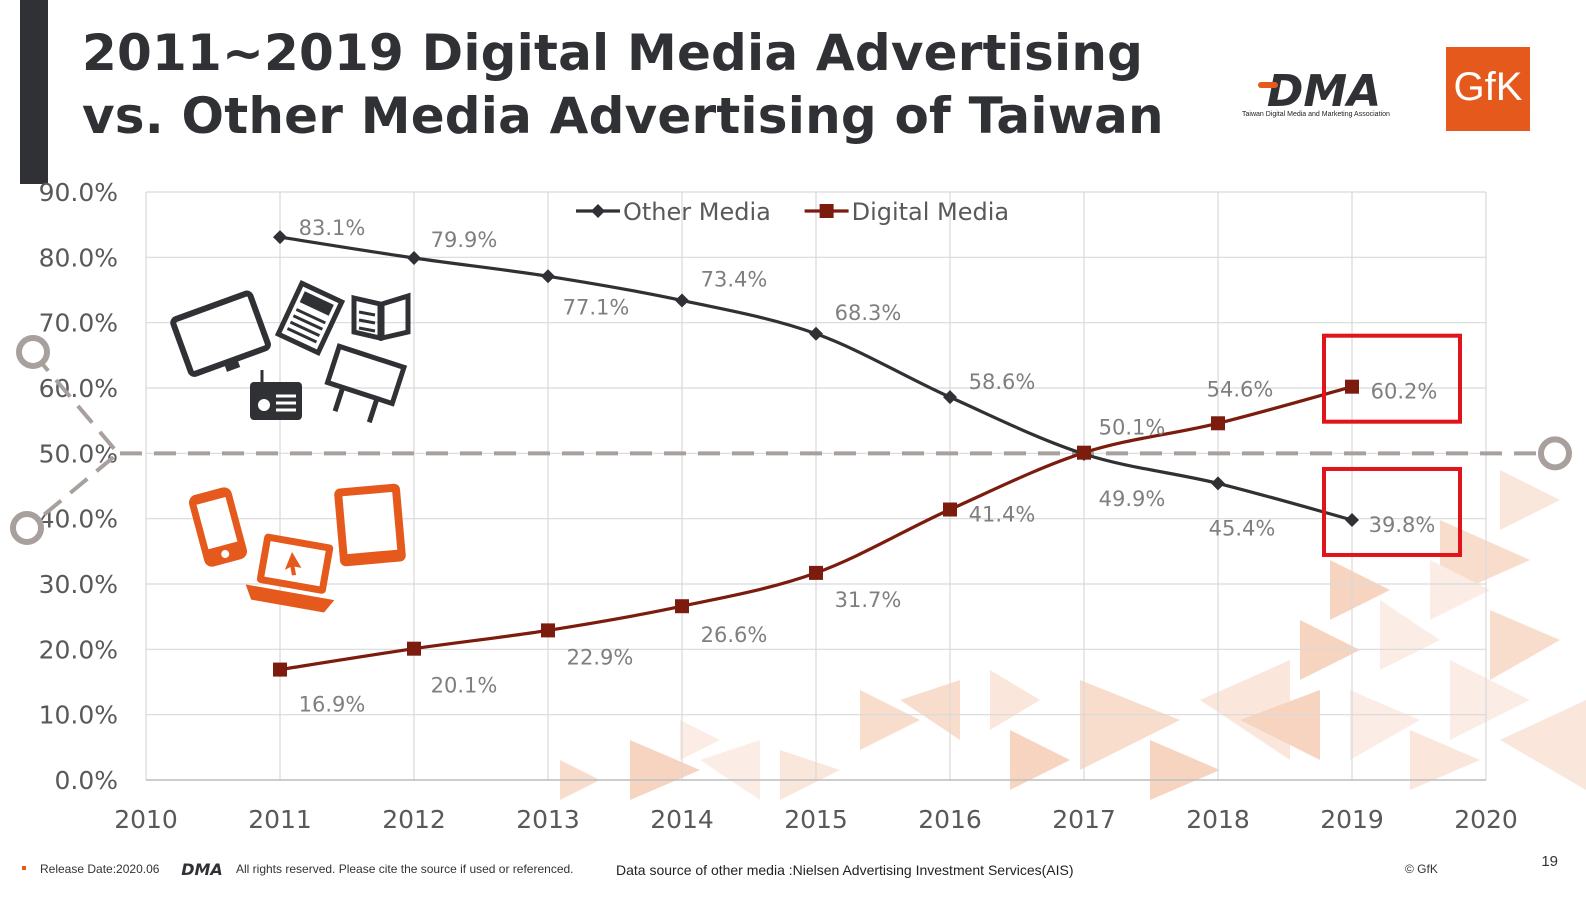 Image resolution: width=1586 pixels, height=898 pixels. Describe the element at coordinates (339, 399) in the screenshot. I see `billboard-leg-left` at that location.